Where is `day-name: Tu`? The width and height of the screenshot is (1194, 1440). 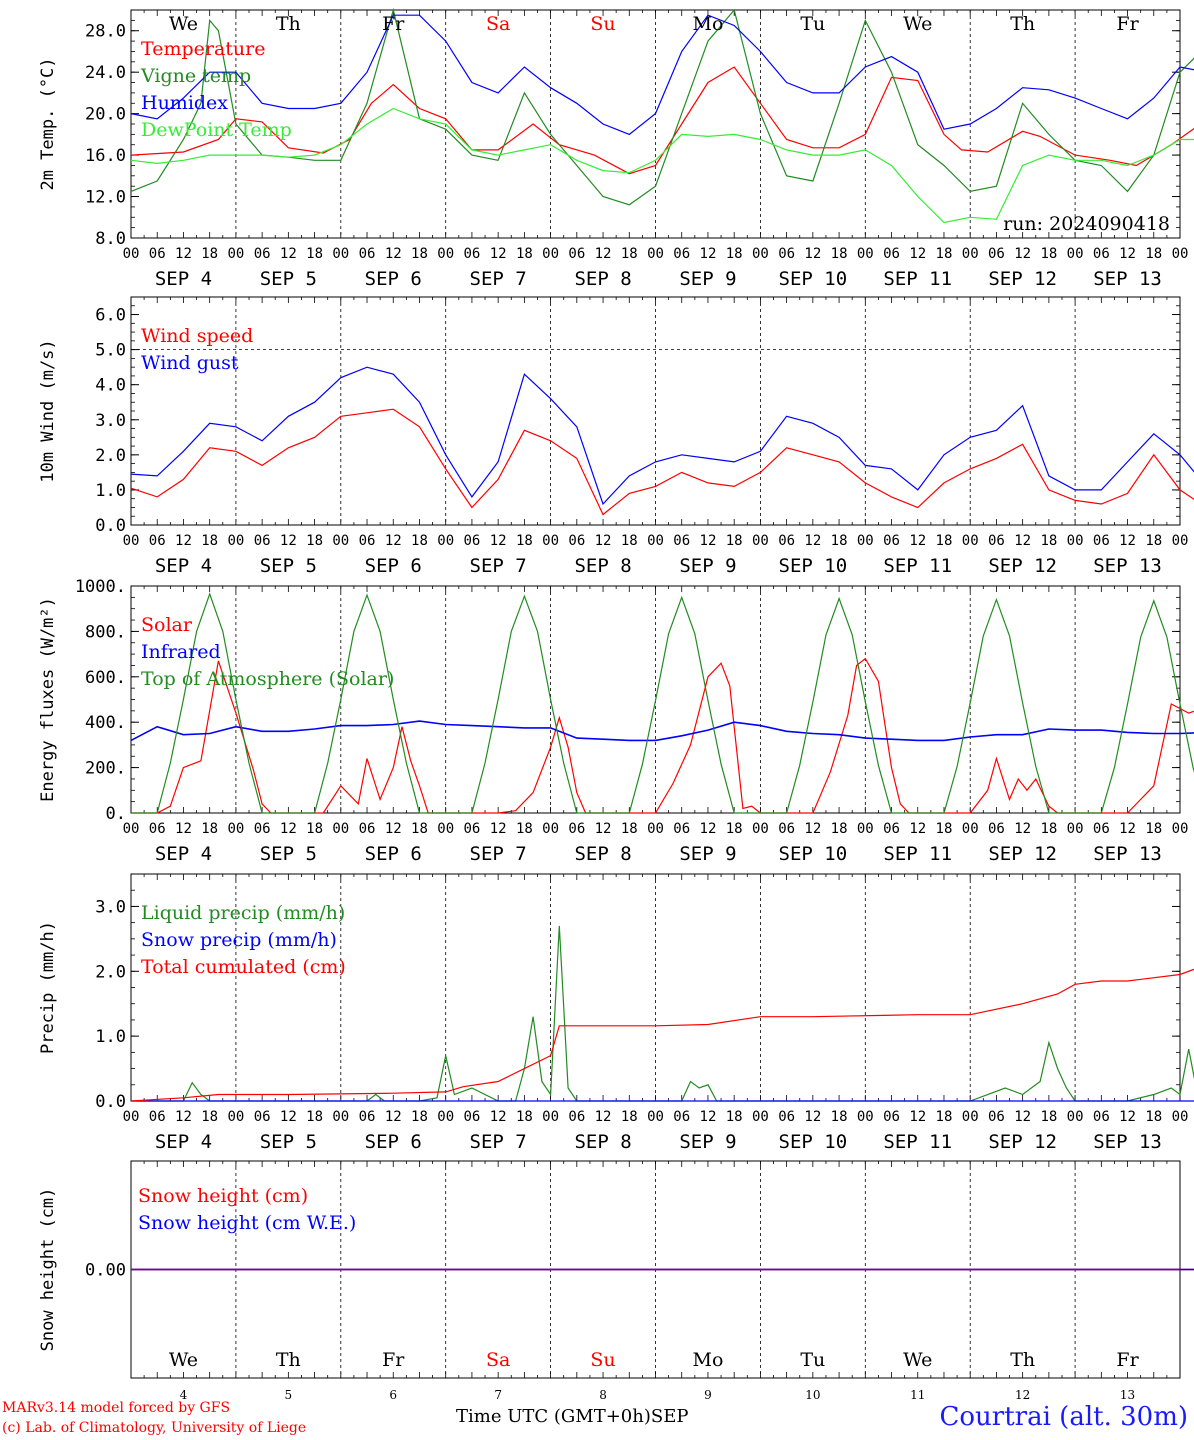 day-name: Tu is located at coordinates (812, 24).